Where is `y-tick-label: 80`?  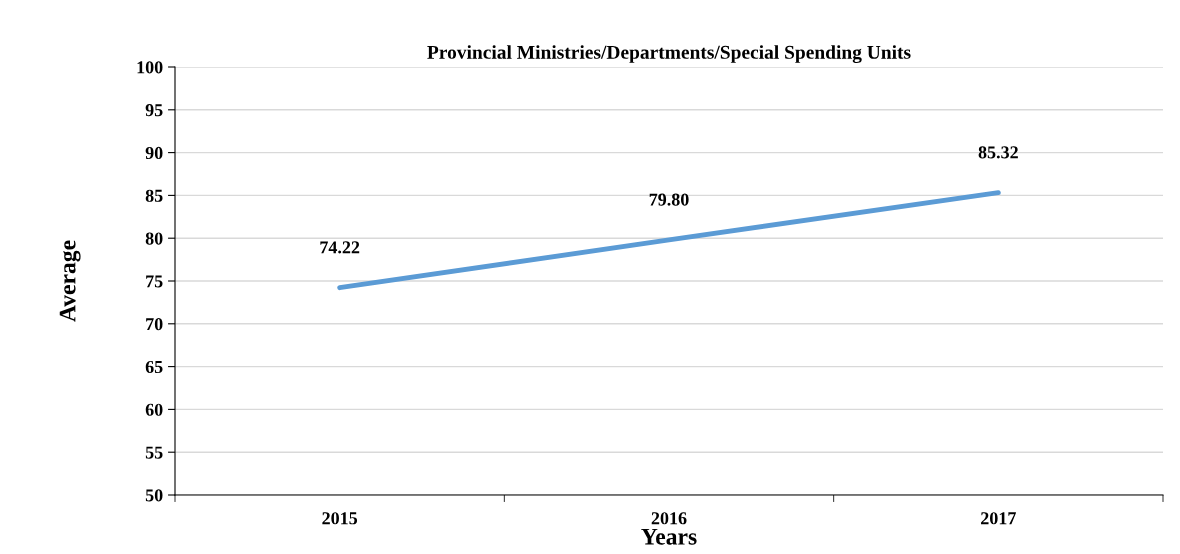
y-tick-label: 80 is located at coordinates (154, 238).